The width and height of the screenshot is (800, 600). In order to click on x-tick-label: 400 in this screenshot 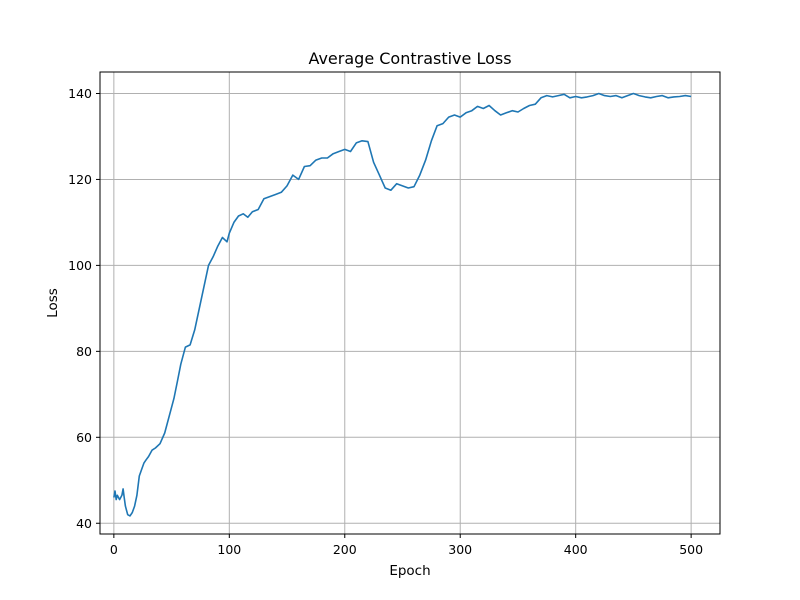, I will do `click(576, 549)`.